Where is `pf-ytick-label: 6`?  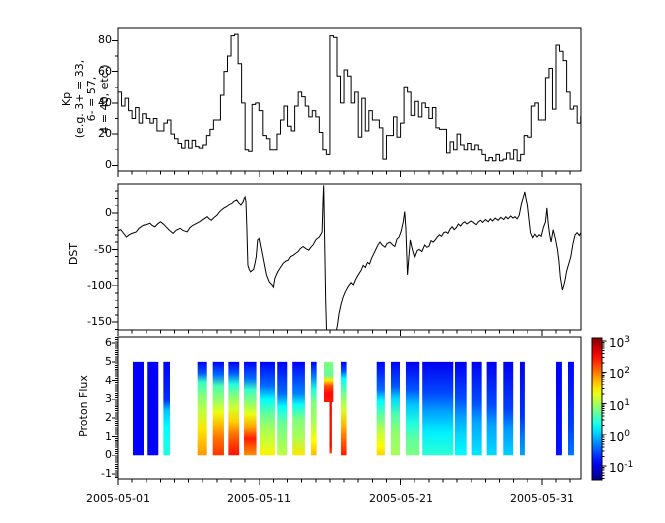
pf-ytick-label: 6 is located at coordinates (108, 342).